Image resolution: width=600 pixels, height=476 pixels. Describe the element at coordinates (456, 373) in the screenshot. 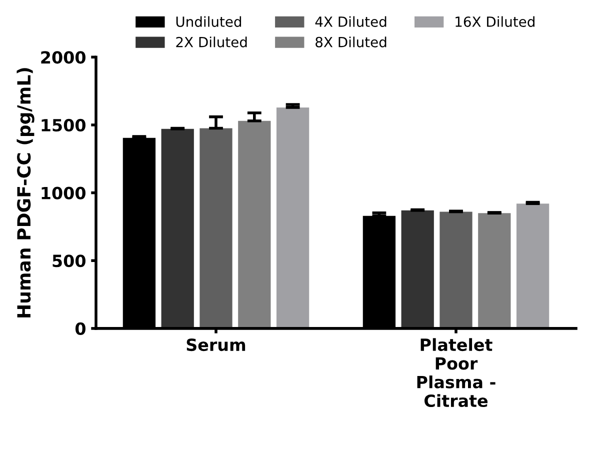

I see `x-tick-label: Platelet Poor Plasma - Citrate` at that location.